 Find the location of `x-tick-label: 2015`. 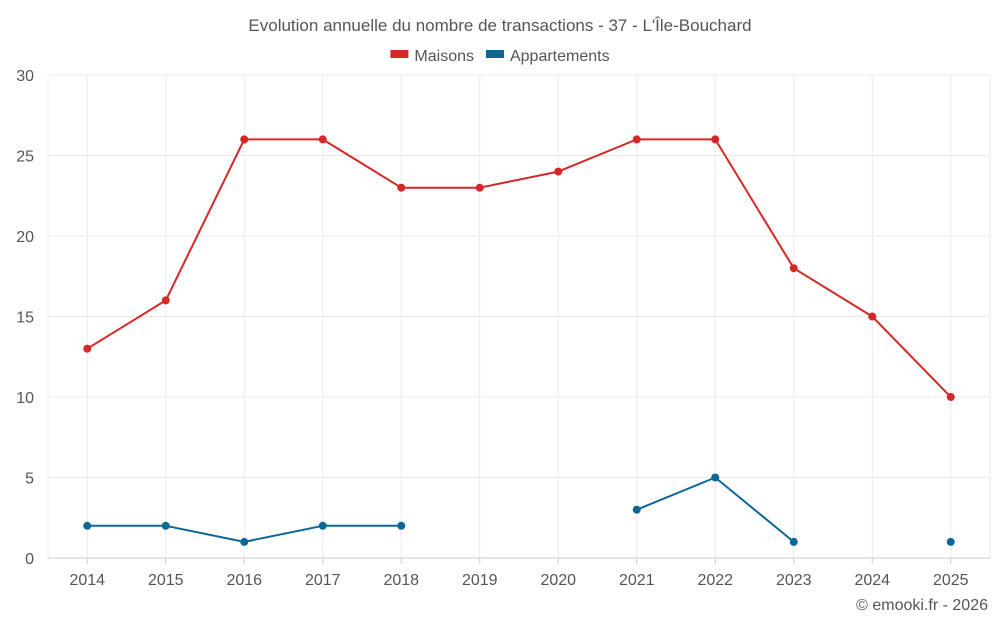

x-tick-label: 2015 is located at coordinates (166, 580).